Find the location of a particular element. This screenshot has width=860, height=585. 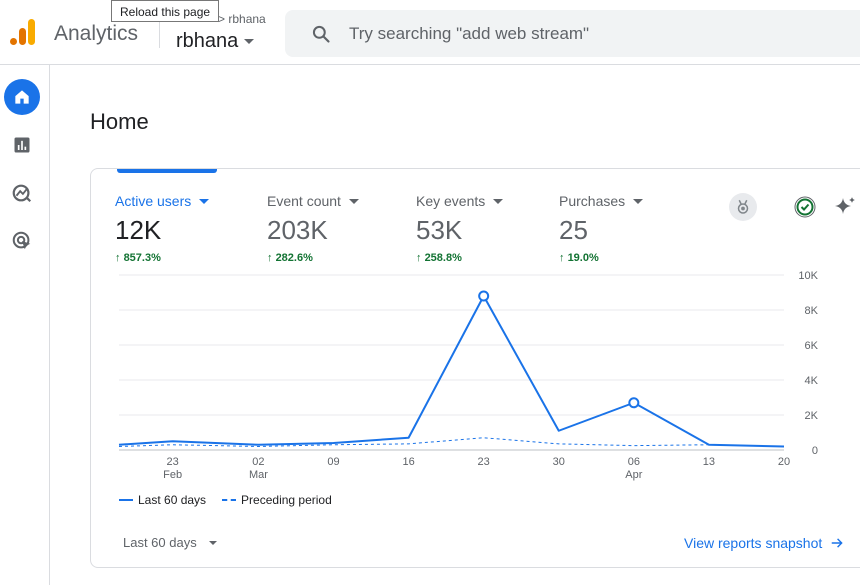

date-range-label: Last 60 days is located at coordinates (160, 542).